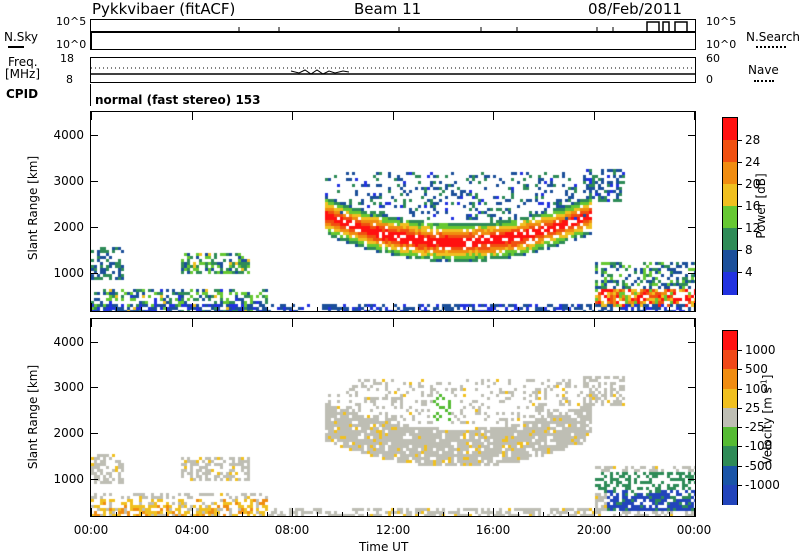 This screenshot has width=800, height=554. What do you see at coordinates (635, 9) in the screenshot?
I see `date-title: 08/Feb/2011` at bounding box center [635, 9].